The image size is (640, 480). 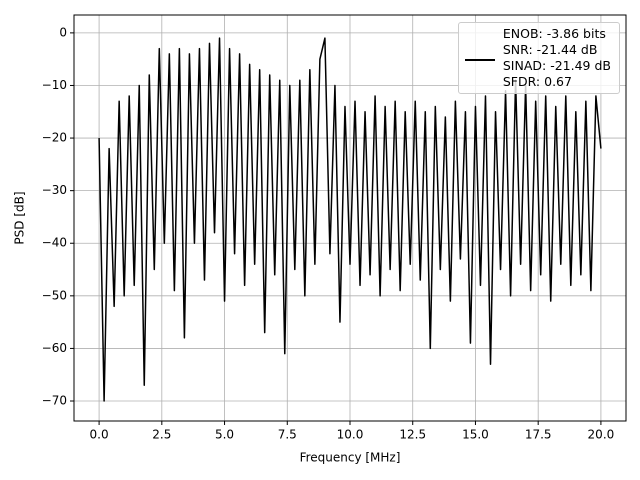 What do you see at coordinates (54, 295) in the screenshot?
I see `y-tick-label: −50` at bounding box center [54, 295].